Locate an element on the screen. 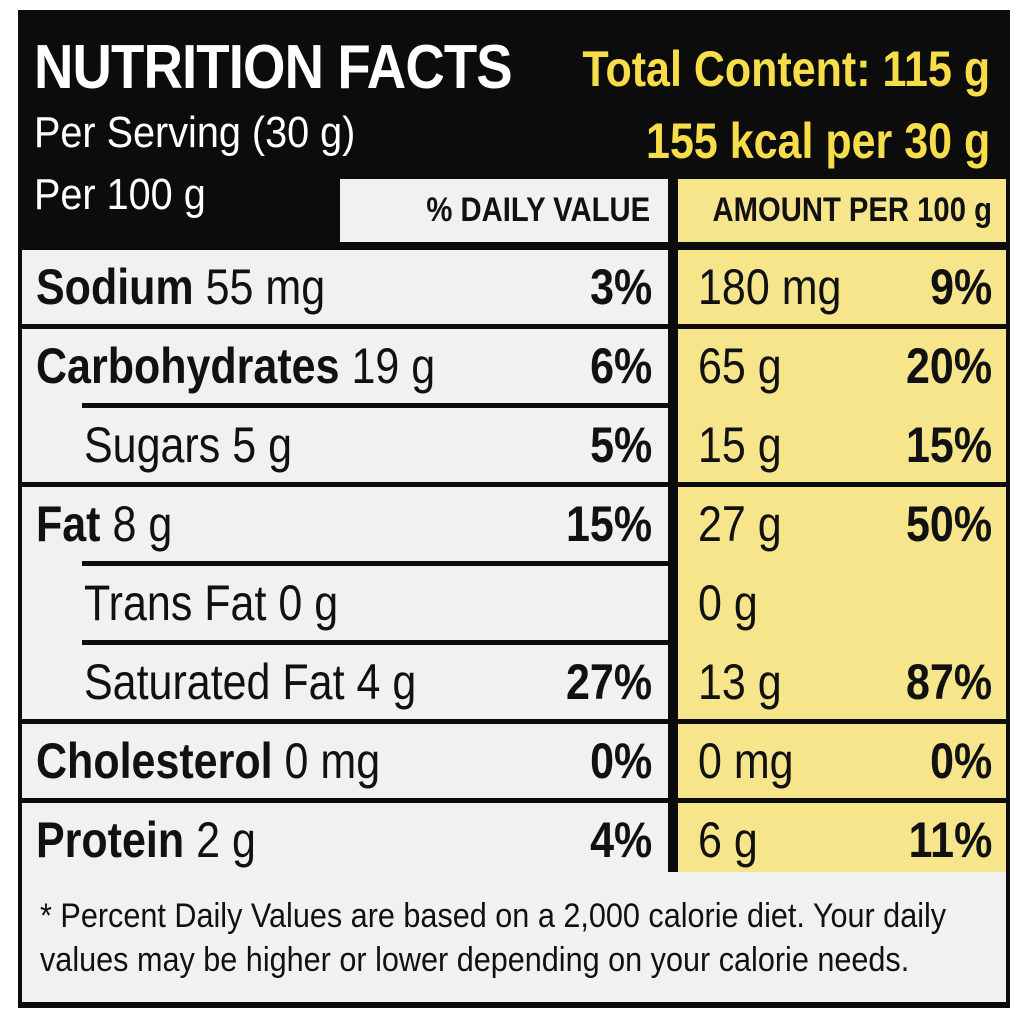  amount-per-100-header-label: AMOUNT PER 100 g is located at coordinates (852, 210).